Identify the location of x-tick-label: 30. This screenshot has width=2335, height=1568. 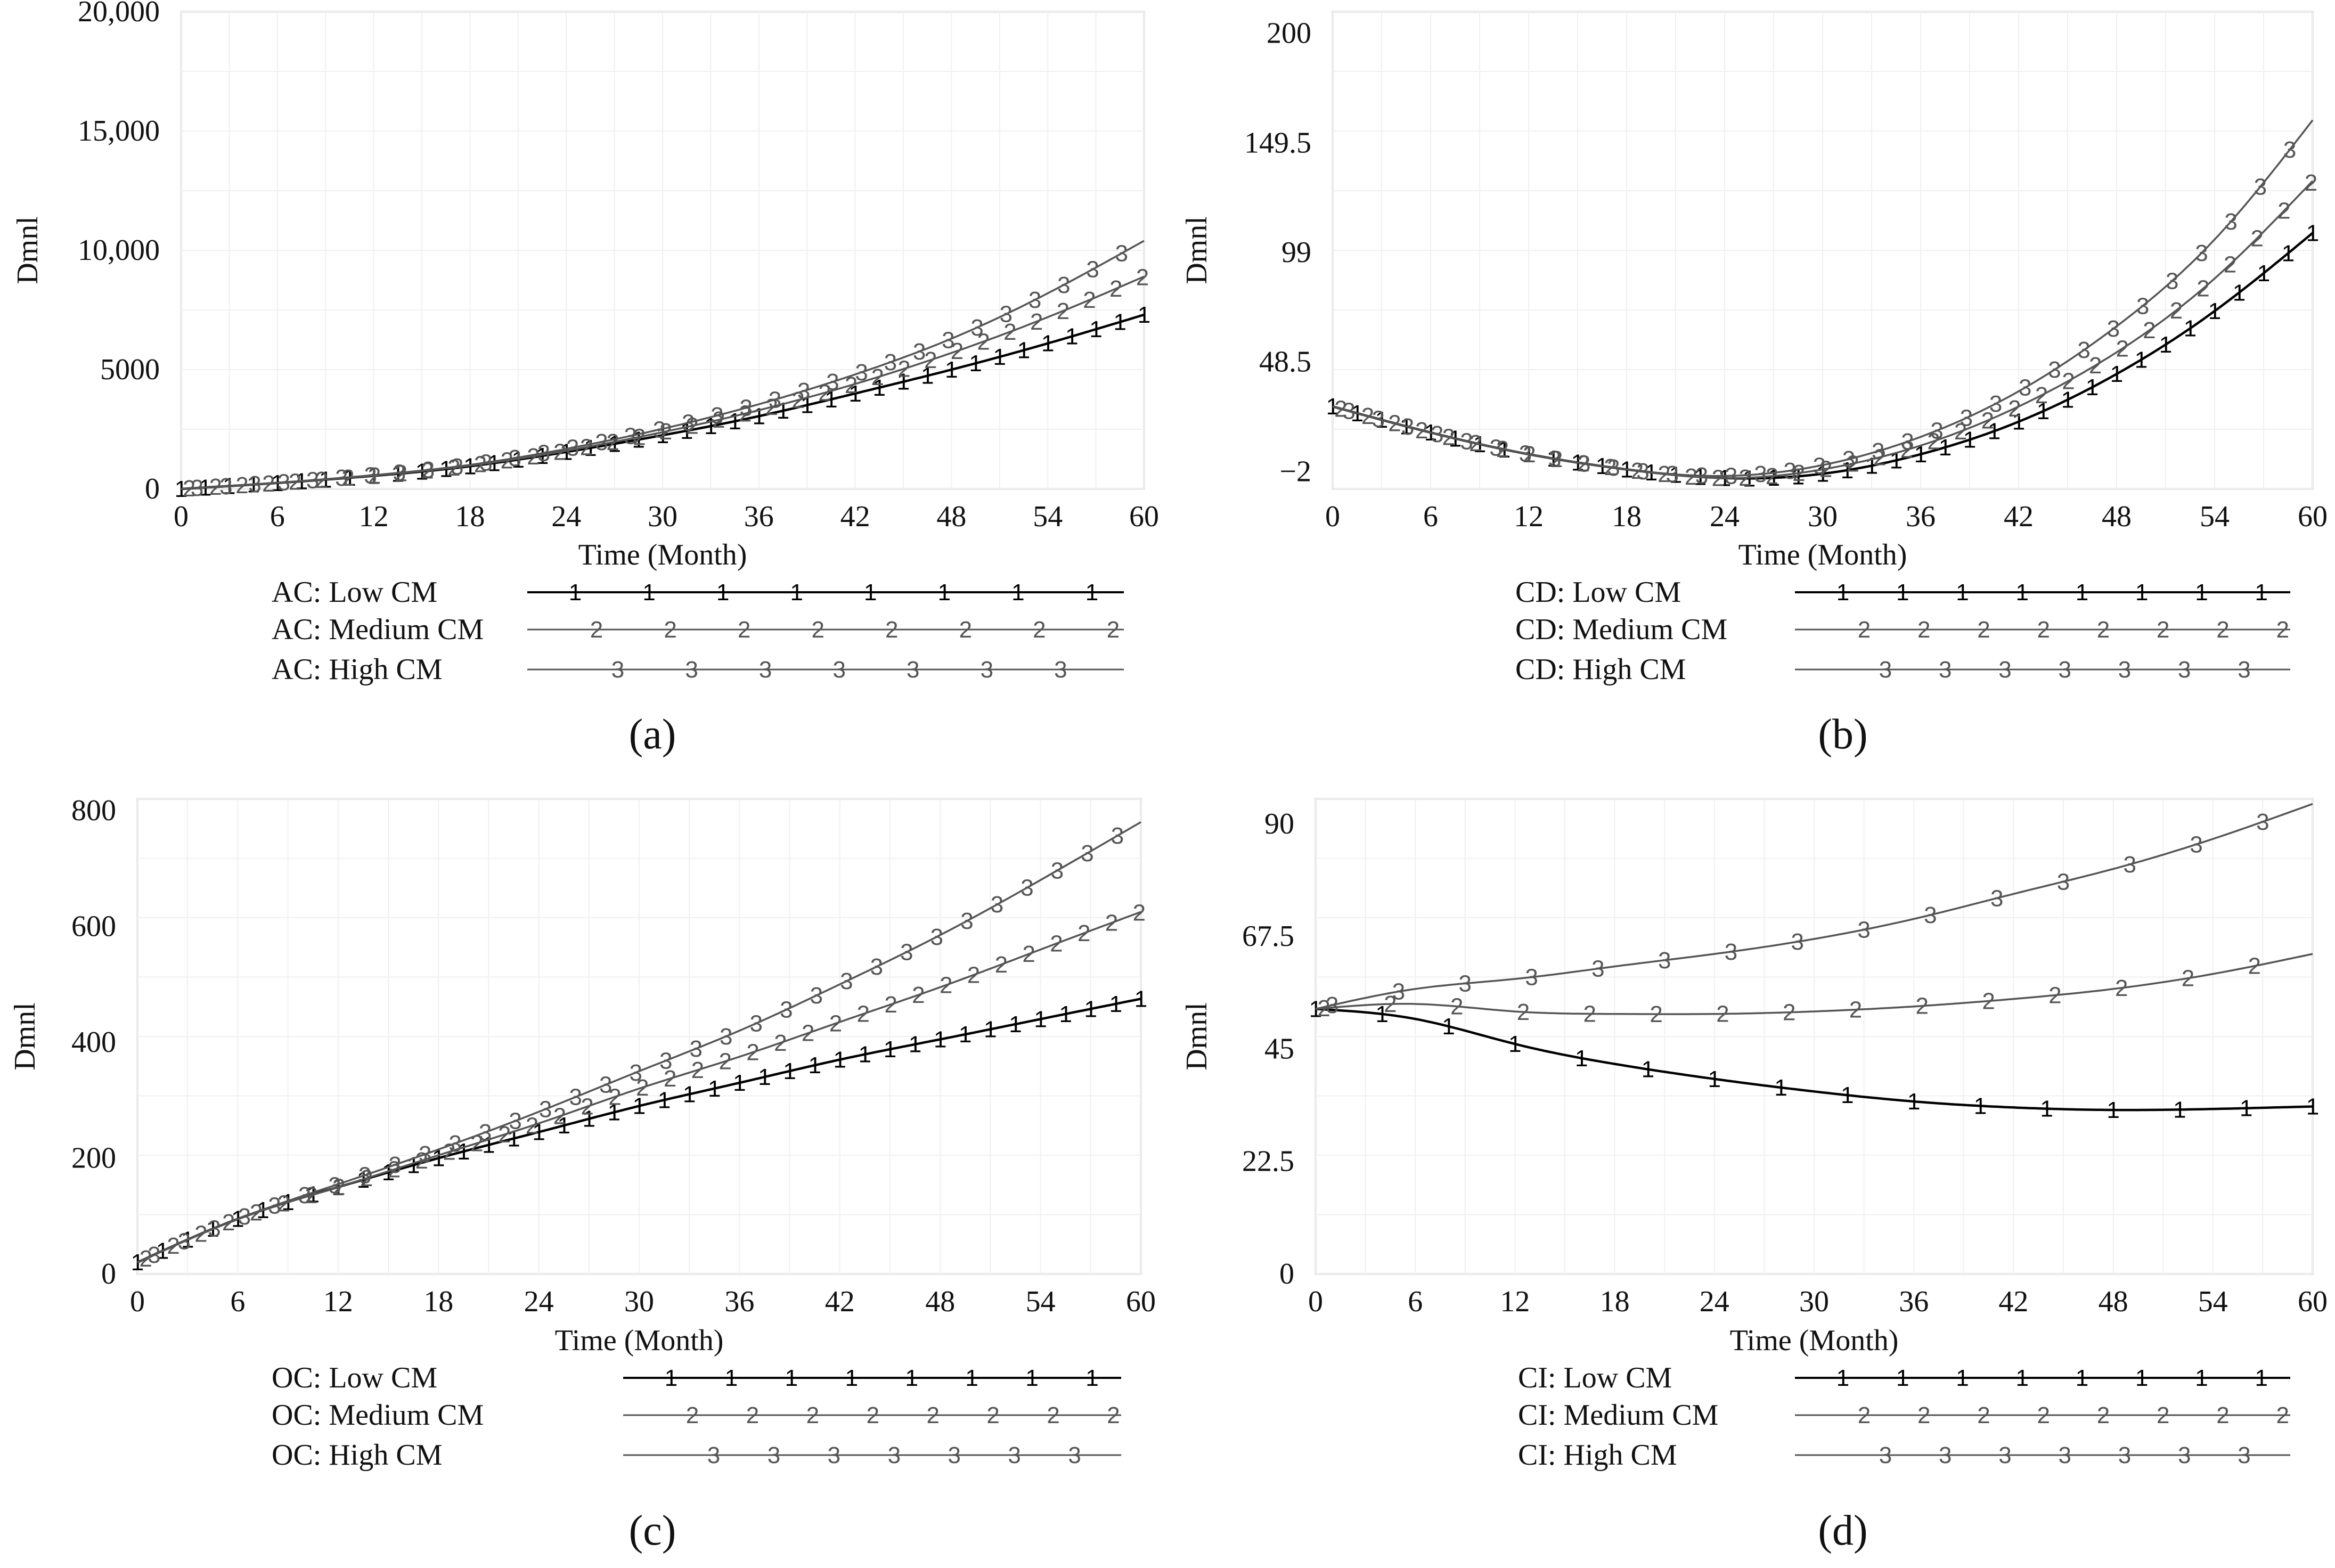
(1814, 1302).